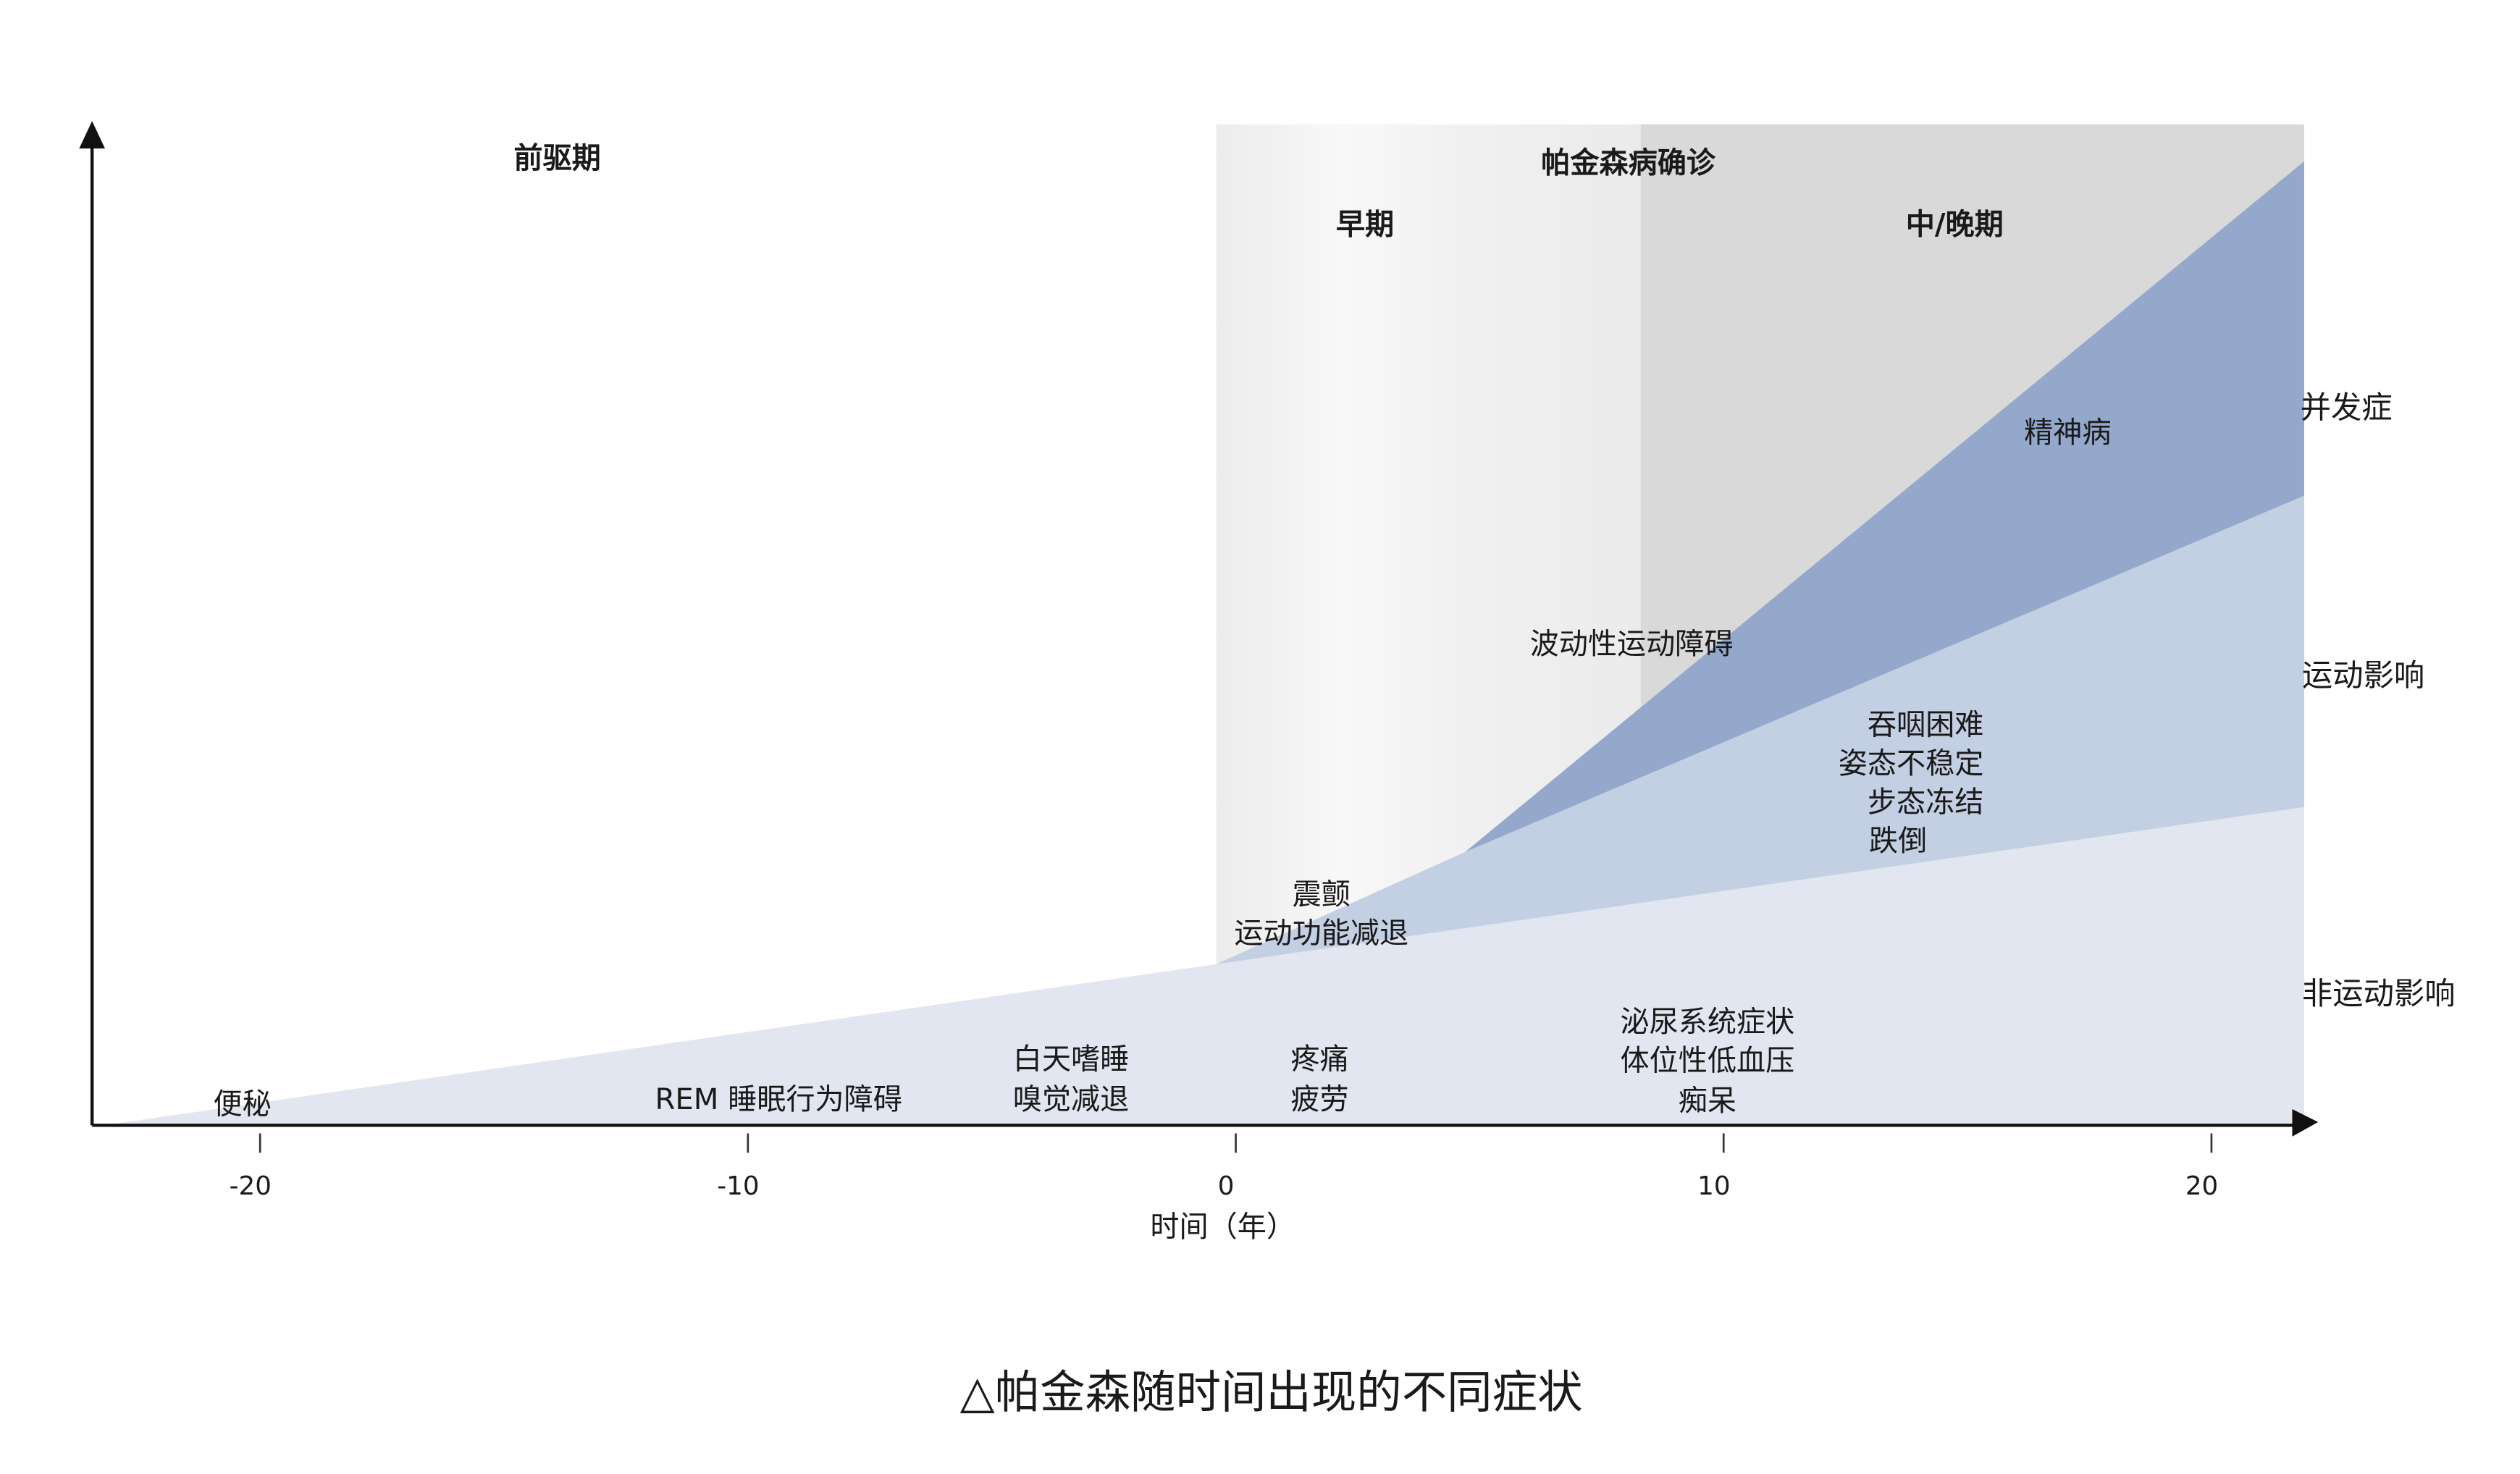 This screenshot has height=1474, width=2520. Describe the element at coordinates (2201, 1186) in the screenshot. I see `x-tick-label: 20` at that location.